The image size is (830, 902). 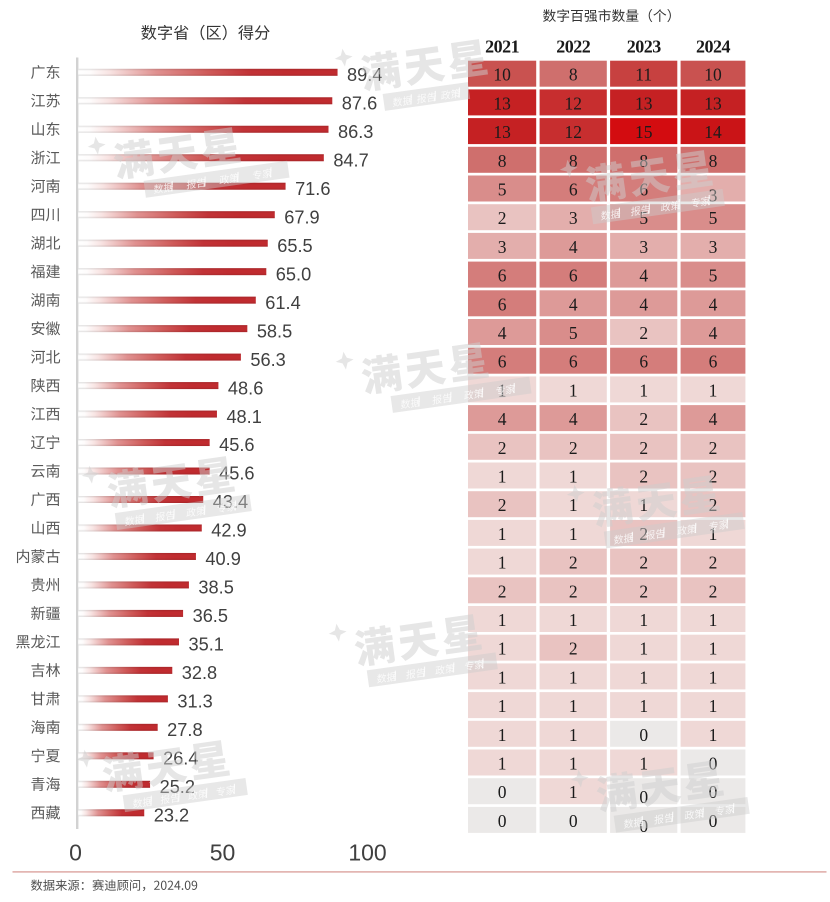 I want to click on svg-text: 67.9, so click(x=301, y=217).